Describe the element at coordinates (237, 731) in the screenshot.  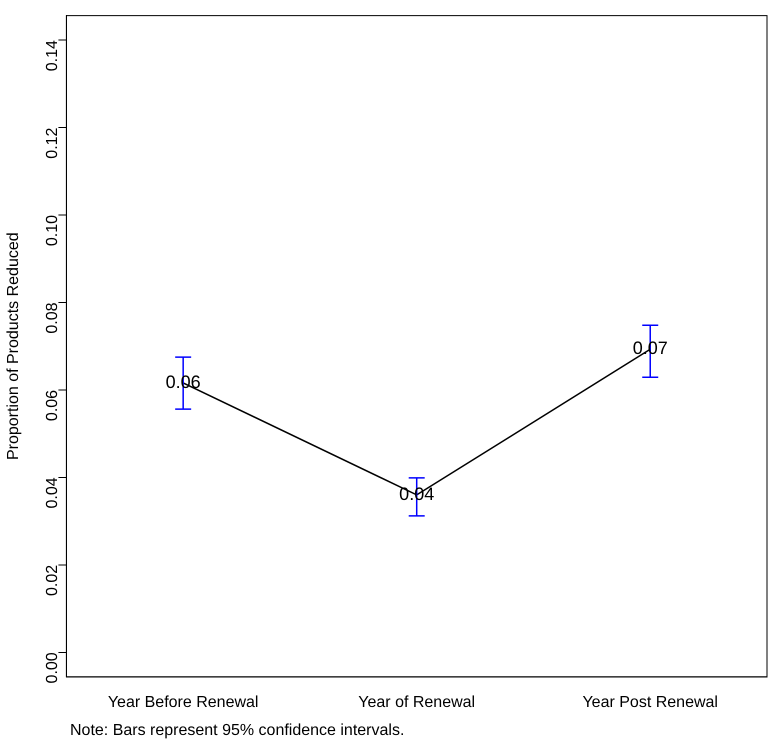
I see `text: Note: Bars represent 95% confidence intervals.` at that location.